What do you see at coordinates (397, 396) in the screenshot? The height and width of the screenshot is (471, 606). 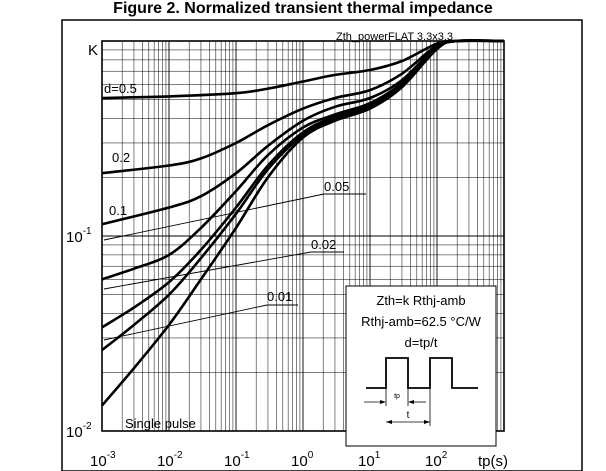 I see `pulse-tp-label: tp` at bounding box center [397, 396].